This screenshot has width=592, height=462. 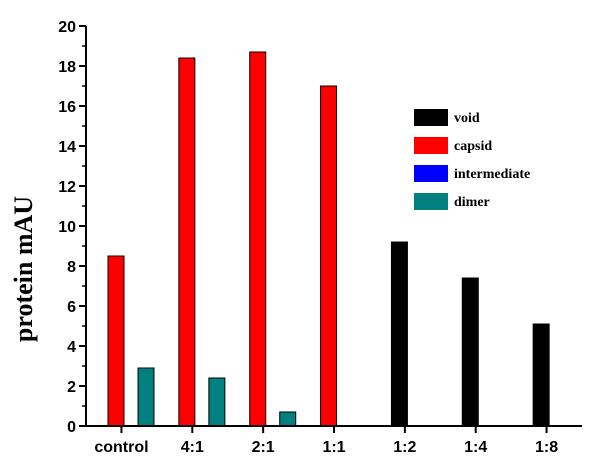 I want to click on x-ticks-group: control 4:1 2:1 1:1 1:2 1:4 1:8, so click(x=326, y=441).